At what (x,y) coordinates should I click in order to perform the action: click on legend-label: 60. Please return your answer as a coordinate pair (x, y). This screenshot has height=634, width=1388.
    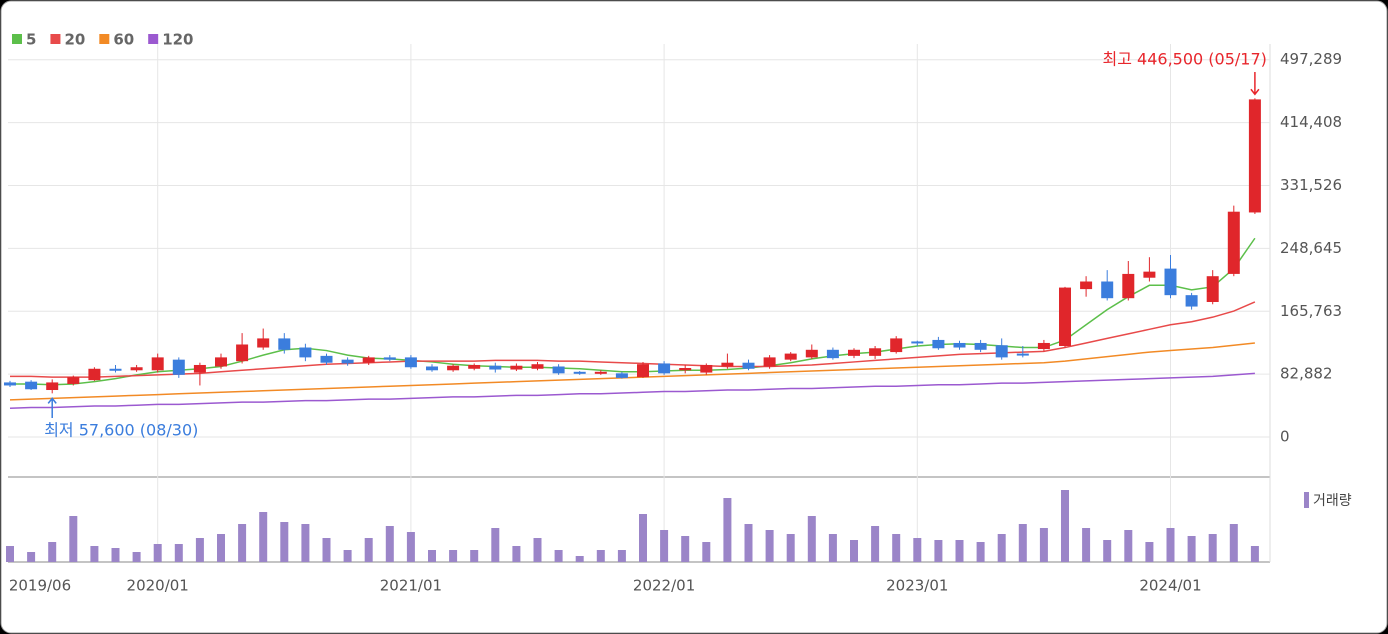
    Looking at the image, I should click on (123, 40).